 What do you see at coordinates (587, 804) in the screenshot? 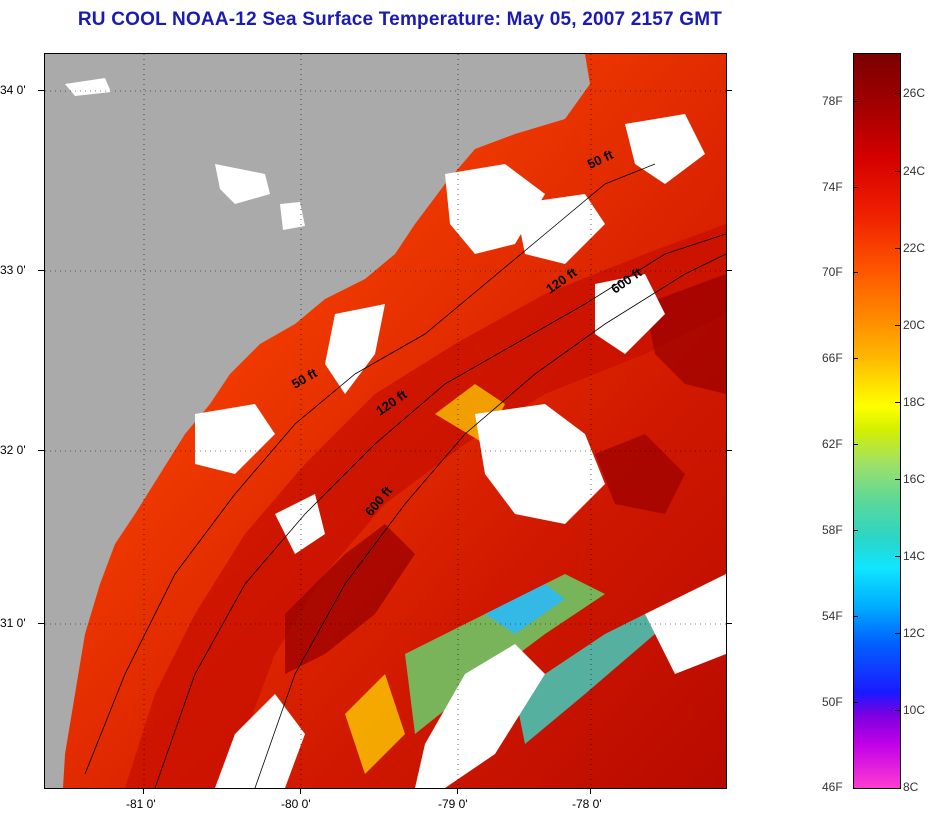
I see `lon-label: -78 0'` at bounding box center [587, 804].